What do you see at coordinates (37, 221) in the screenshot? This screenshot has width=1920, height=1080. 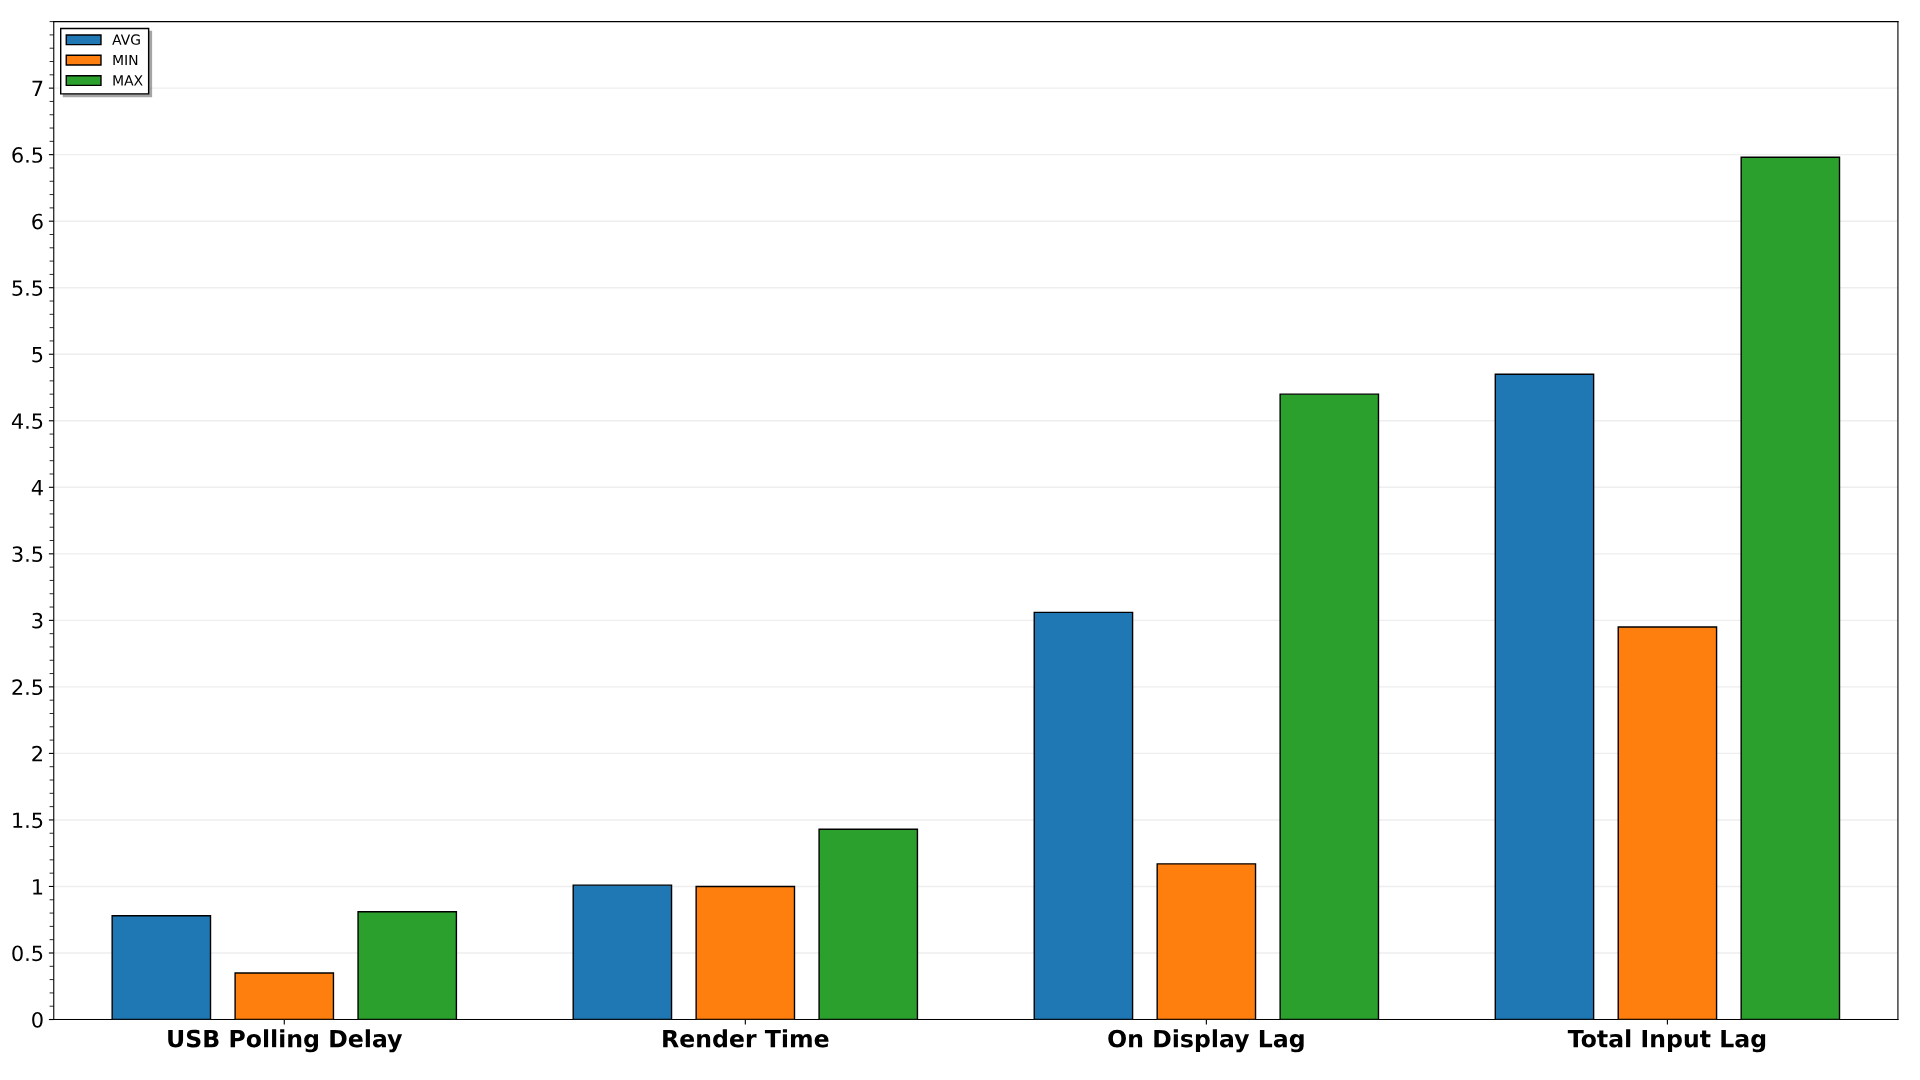 I see `y-tick-label: 6` at bounding box center [37, 221].